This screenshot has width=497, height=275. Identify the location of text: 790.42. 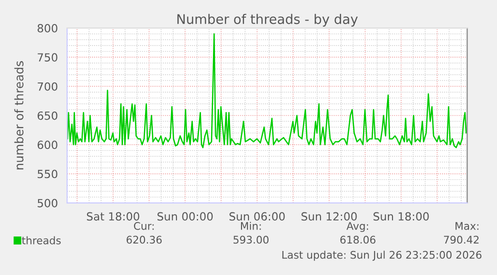
(461, 240).